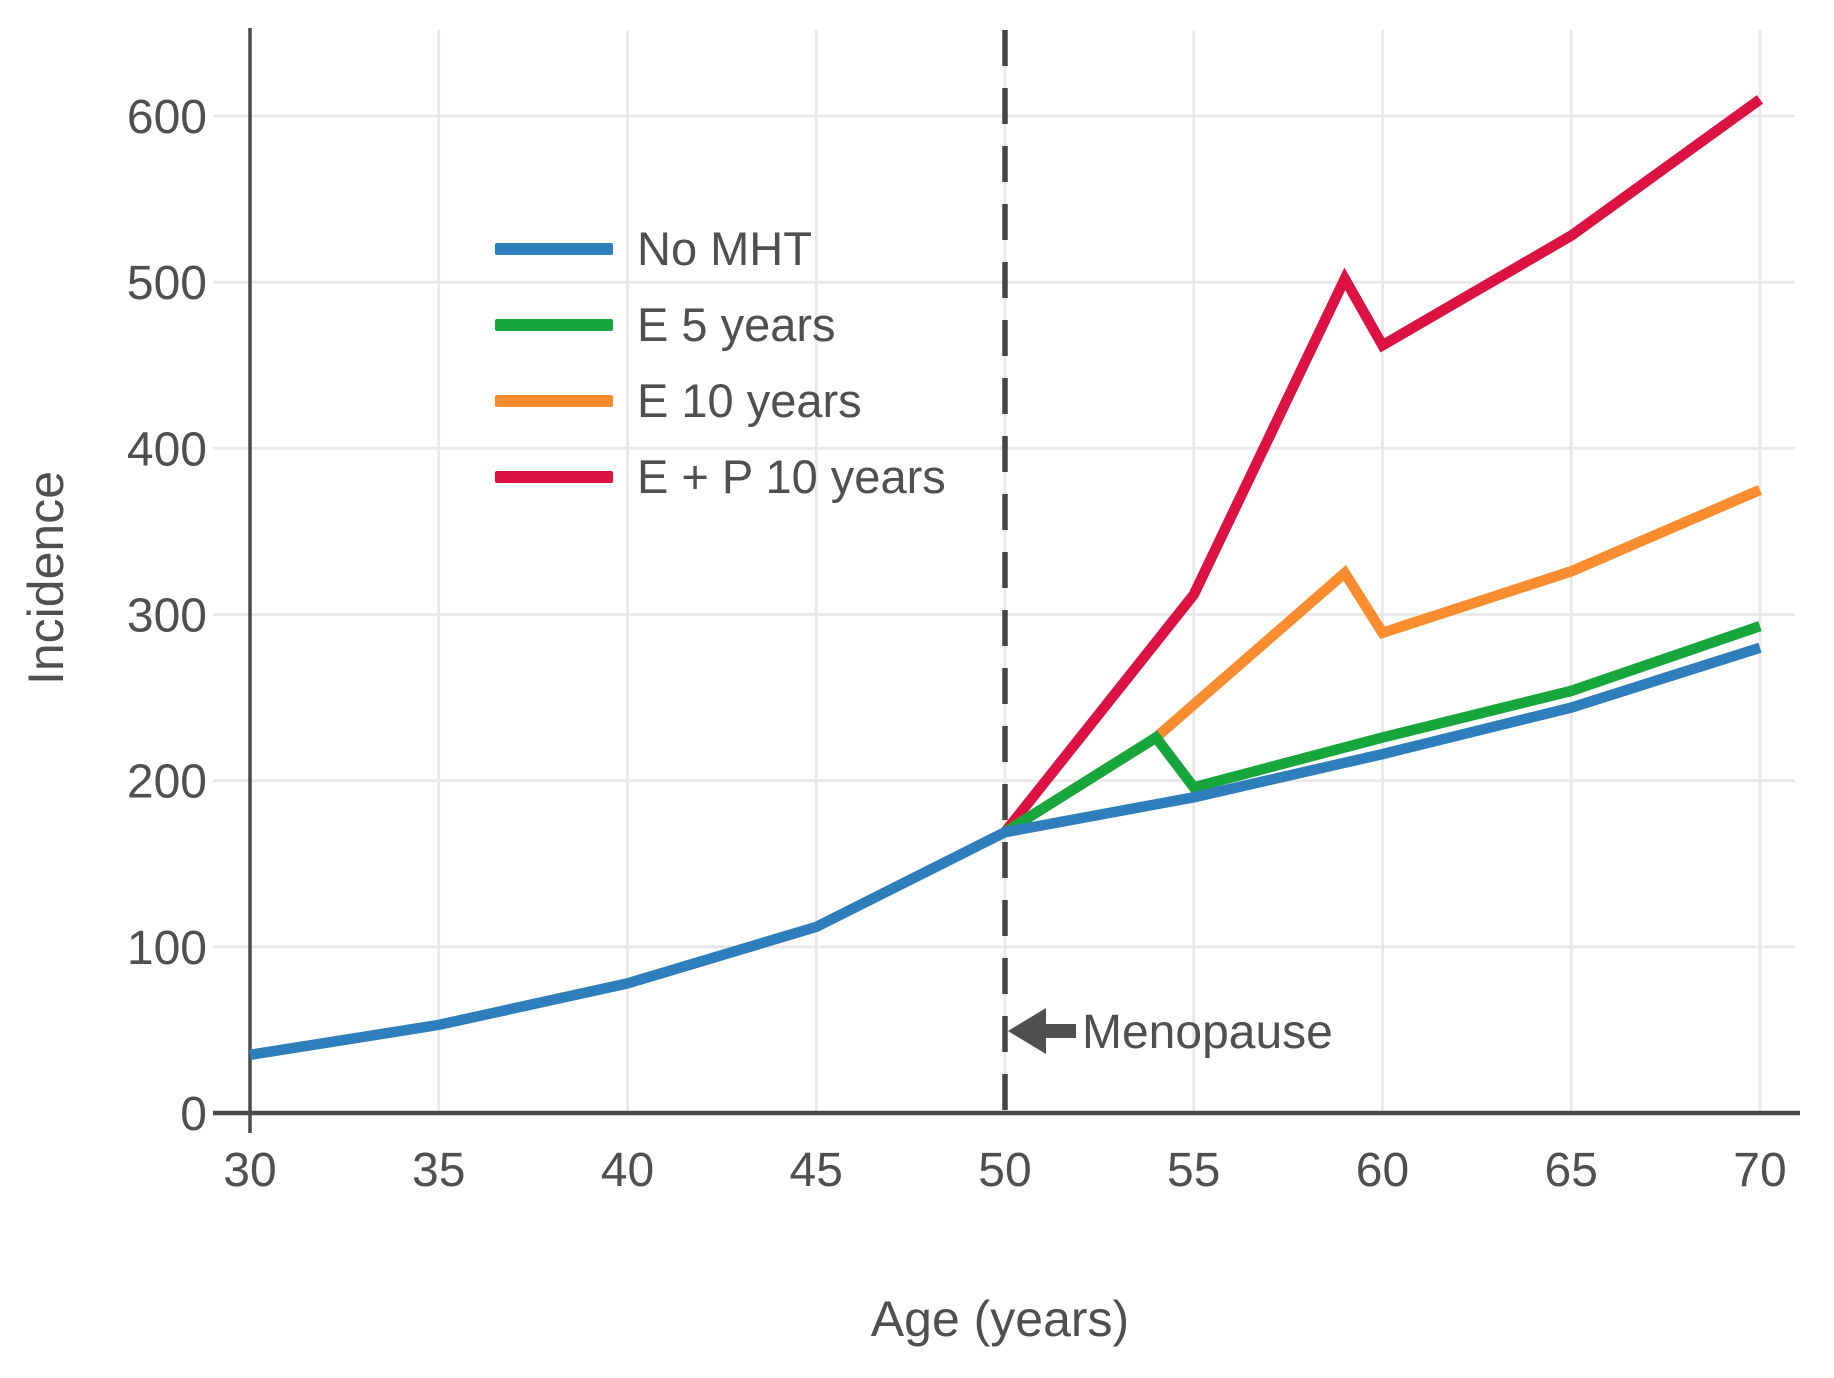  What do you see at coordinates (249, 1170) in the screenshot?
I see `x-tick-label-30: 30` at bounding box center [249, 1170].